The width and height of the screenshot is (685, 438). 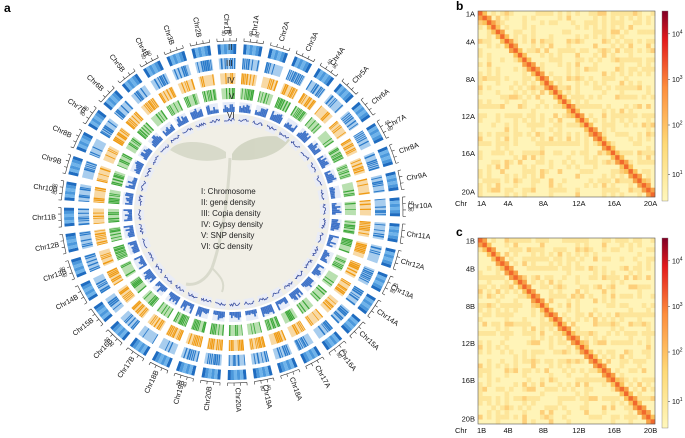 I want to click on chromosome-label: Chr8B, so click(x=62, y=131).